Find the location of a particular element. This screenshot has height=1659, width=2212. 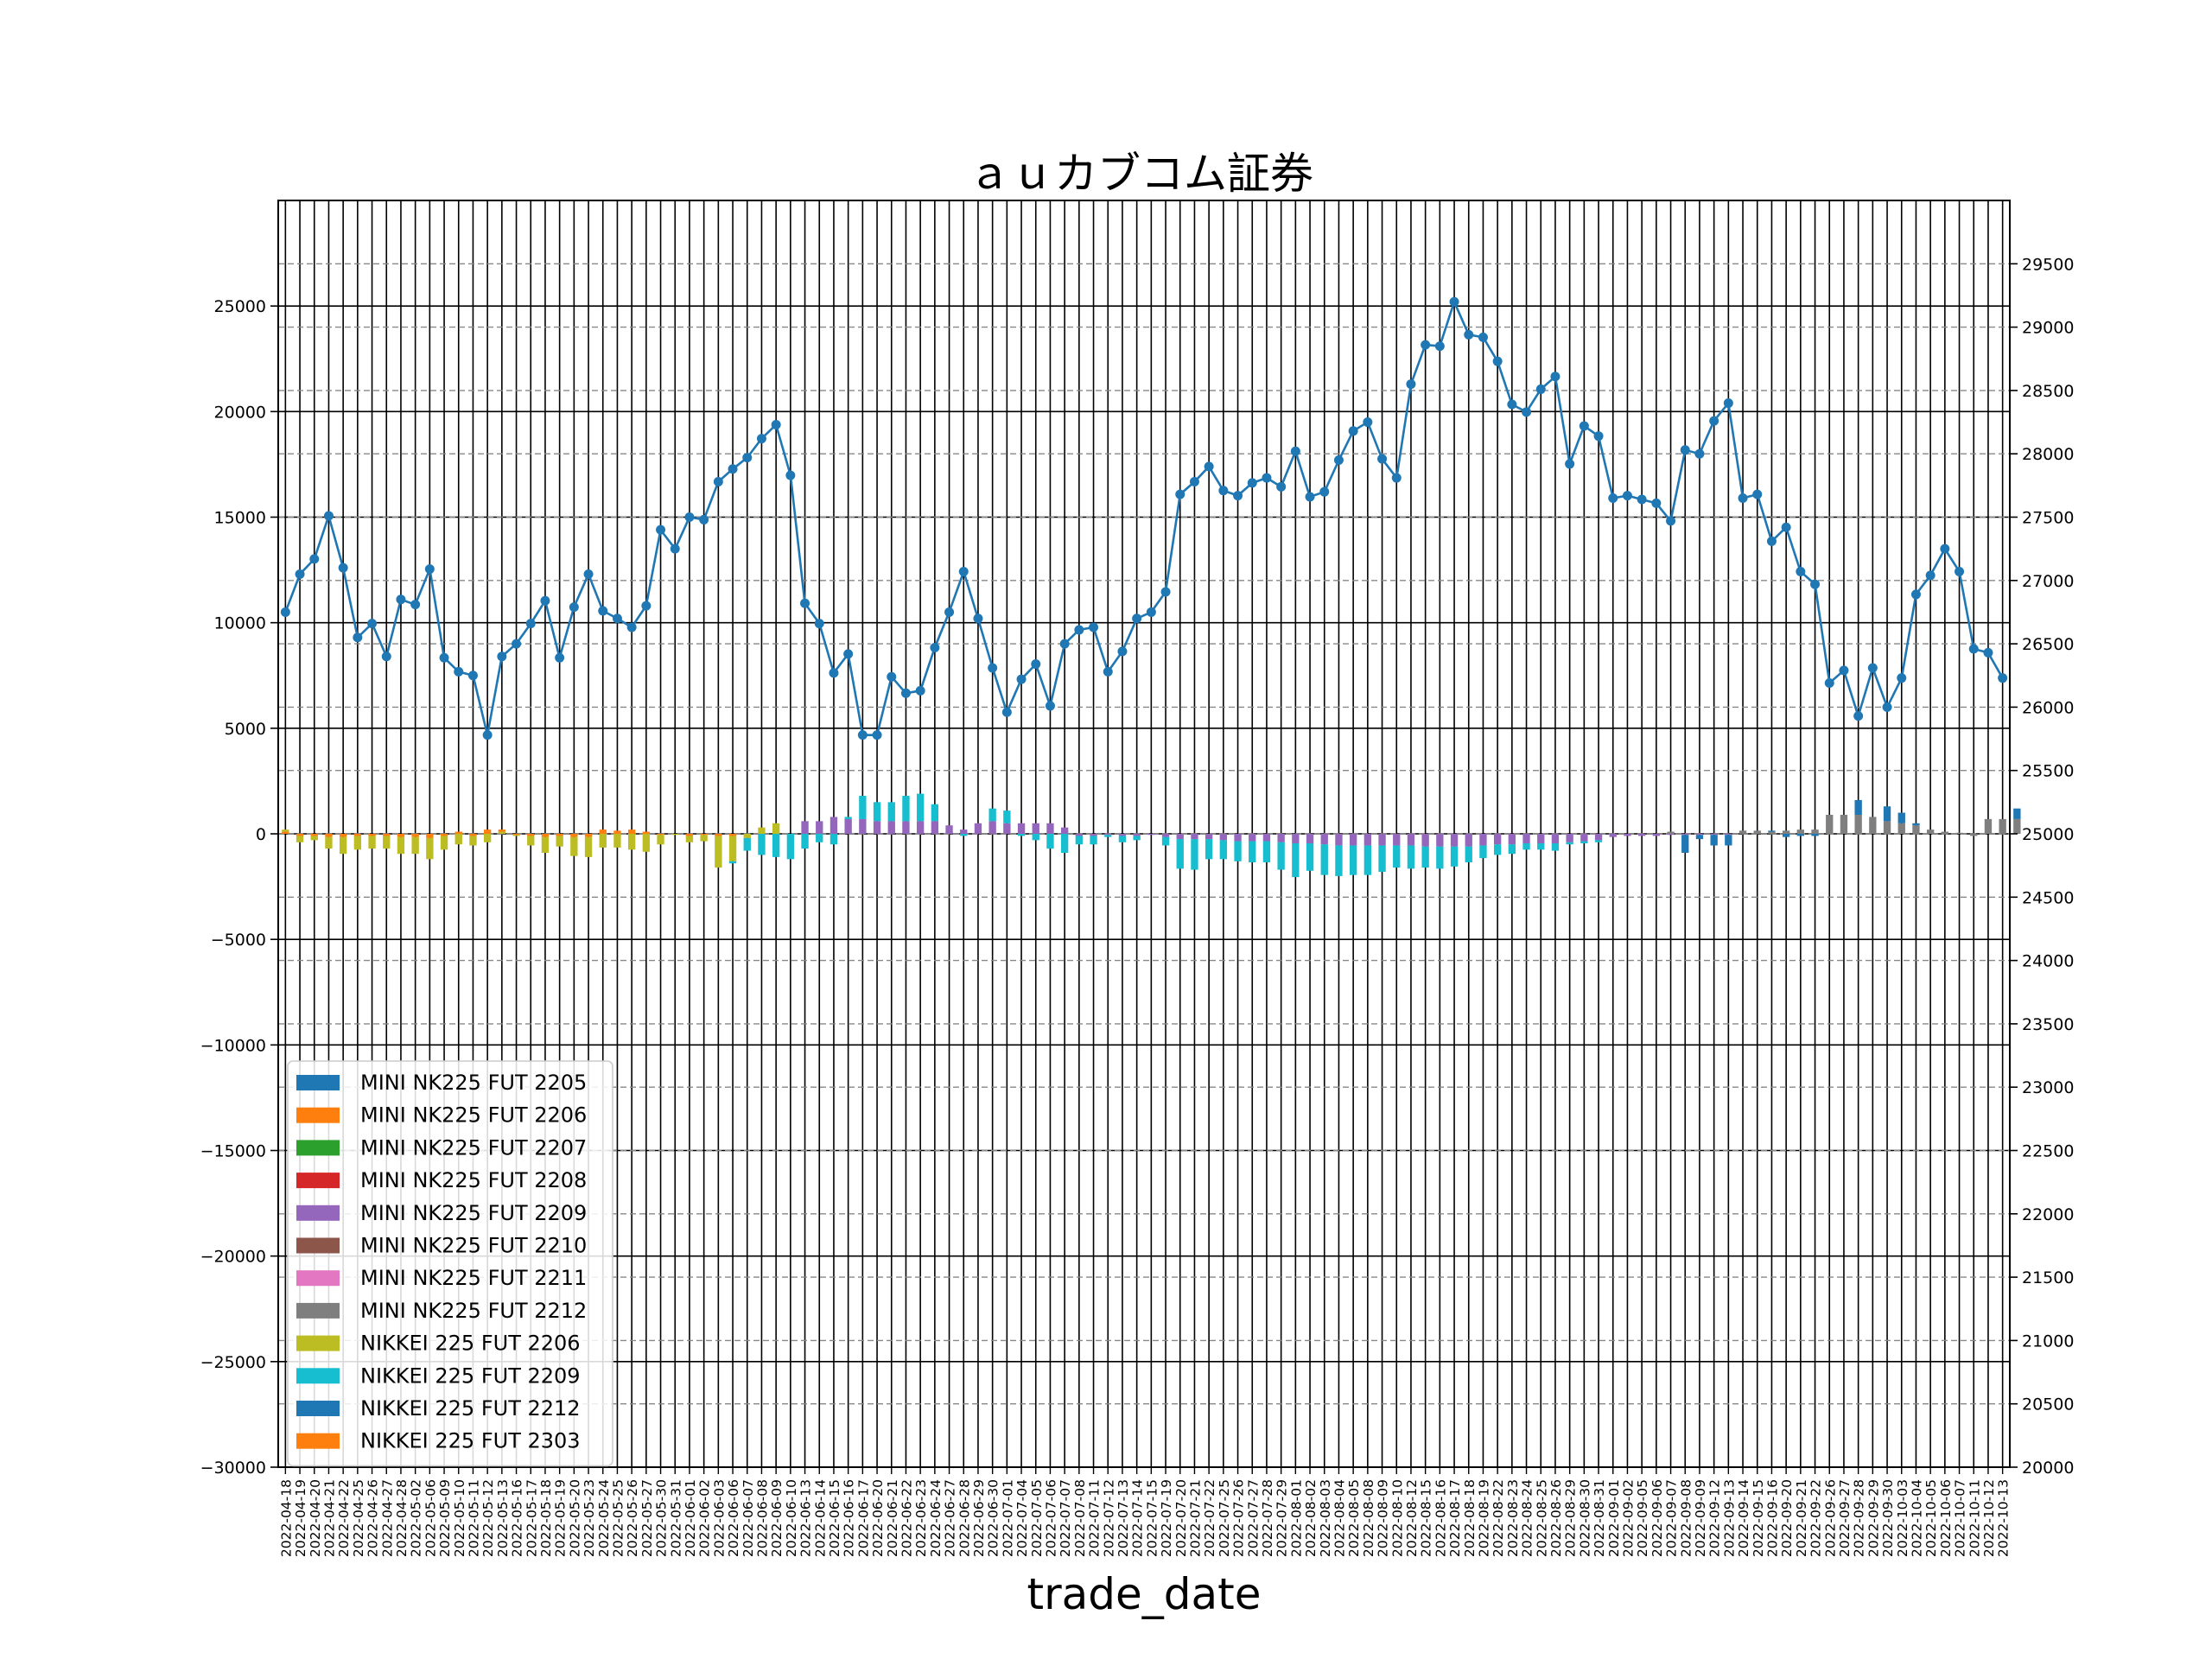

y-tick-label: −15000 is located at coordinates (233, 1151).